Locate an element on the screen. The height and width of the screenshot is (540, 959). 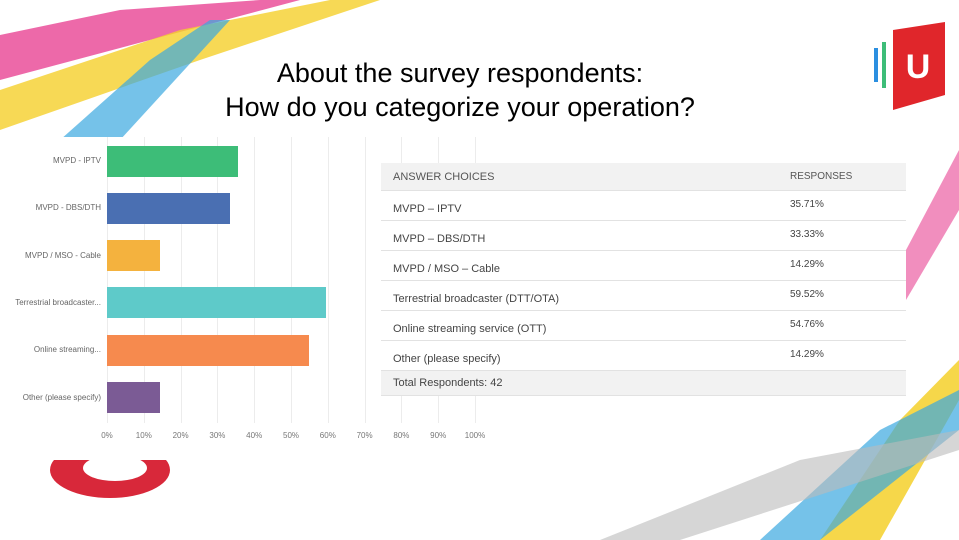
x-tick-label: 60% is located at coordinates (327, 435).